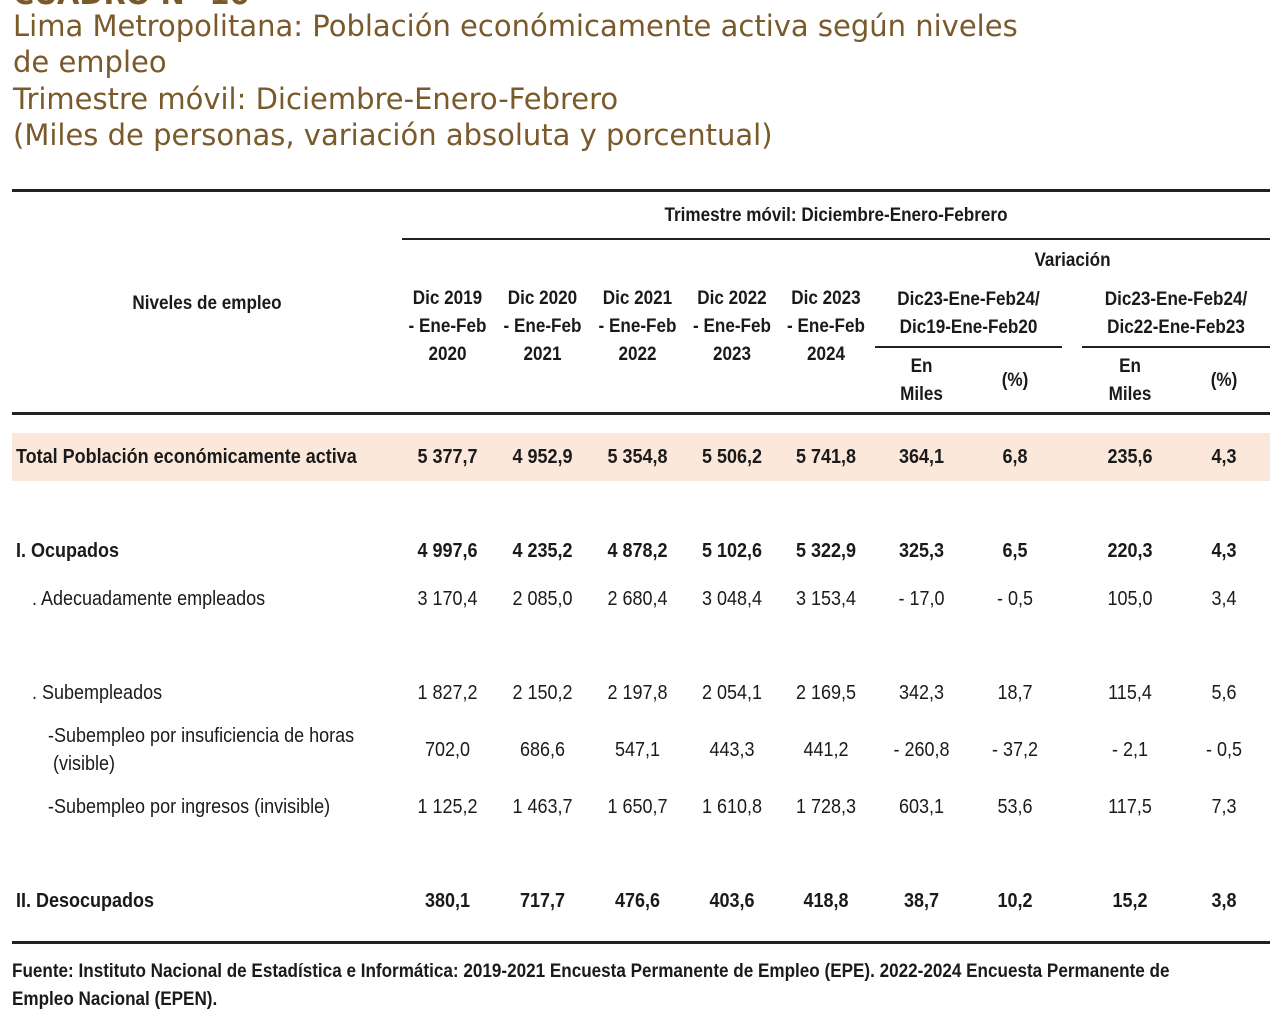  Describe the element at coordinates (1015, 550) in the screenshot. I see `value-cell: 6,5` at that location.